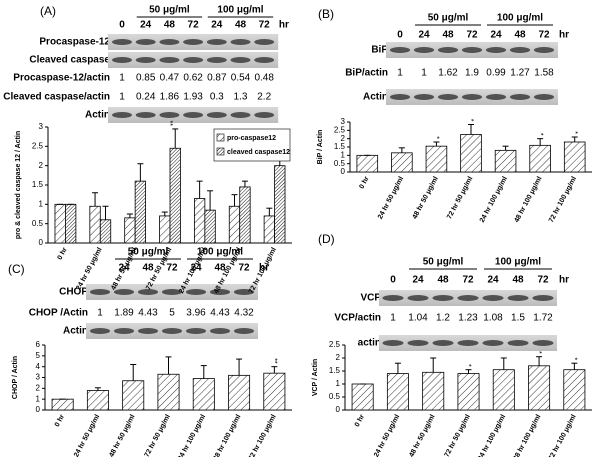 The image size is (600, 457). I want to click on y-axis-label: pro & cleaved caspase 12 / Actin, so click(18, 185).